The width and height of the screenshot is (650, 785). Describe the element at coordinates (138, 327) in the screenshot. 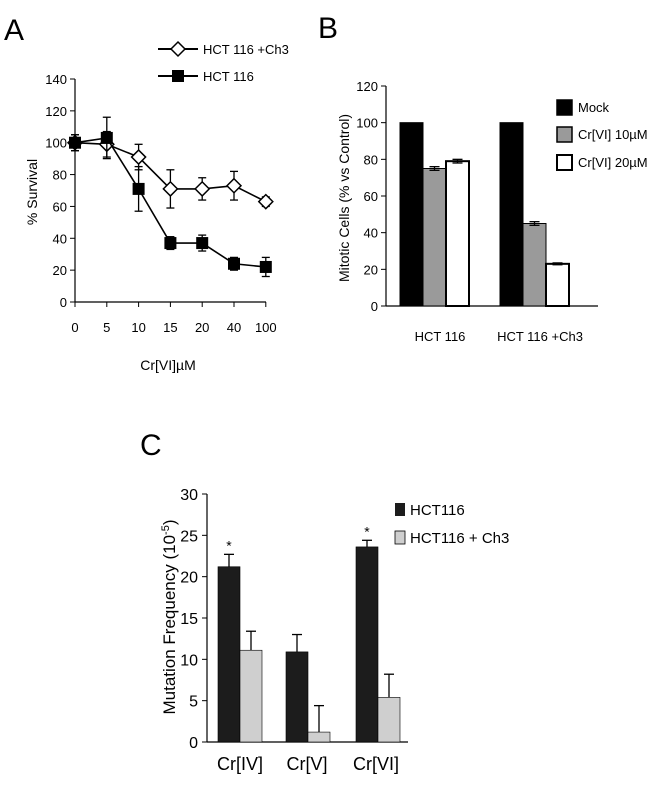

I see `x-tick-label: 10` at that location.